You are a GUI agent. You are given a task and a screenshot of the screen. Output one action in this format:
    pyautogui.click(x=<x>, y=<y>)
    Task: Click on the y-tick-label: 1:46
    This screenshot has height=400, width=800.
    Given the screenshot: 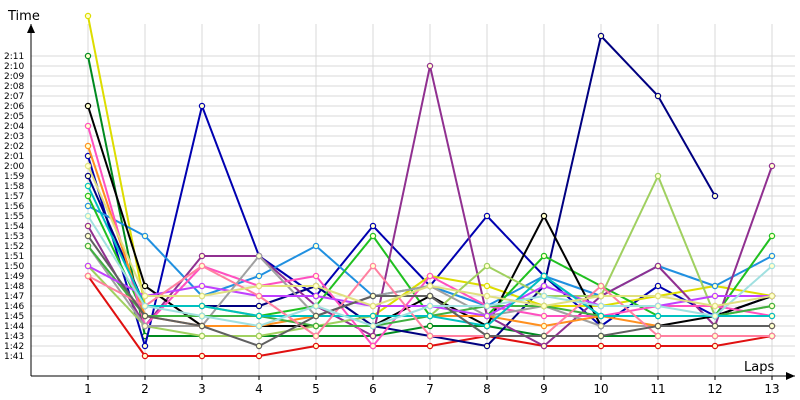 What is the action you would take?
    pyautogui.click(x=14, y=307)
    